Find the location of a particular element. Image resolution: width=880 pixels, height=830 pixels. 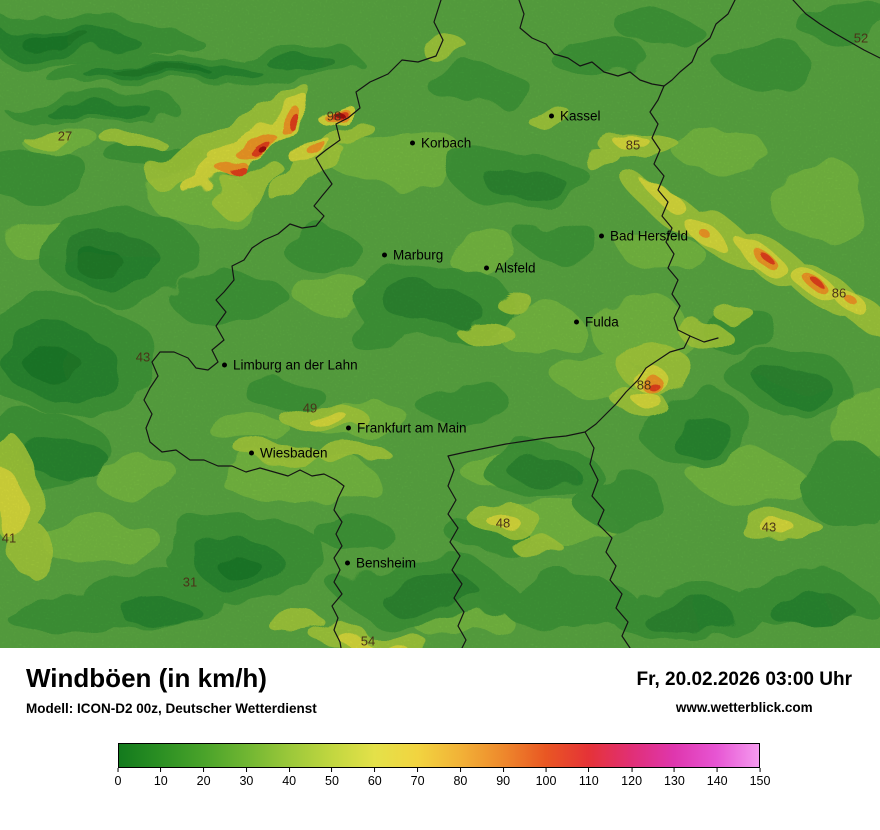

wind-value: 27 is located at coordinates (65, 136).